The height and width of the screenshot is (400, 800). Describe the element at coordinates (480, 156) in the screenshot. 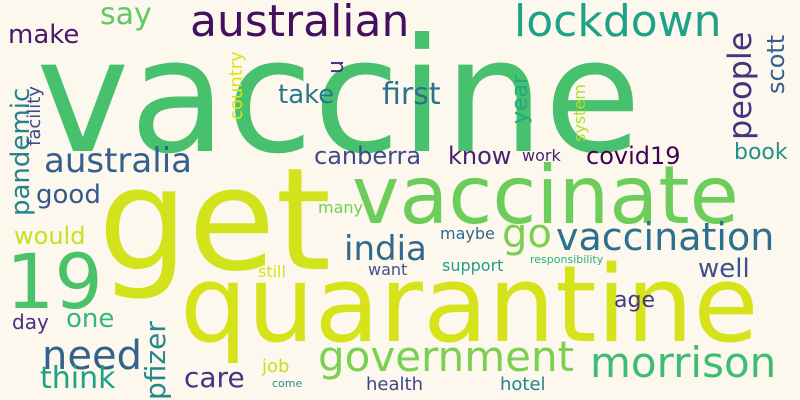

I see `word-know: know` at that location.